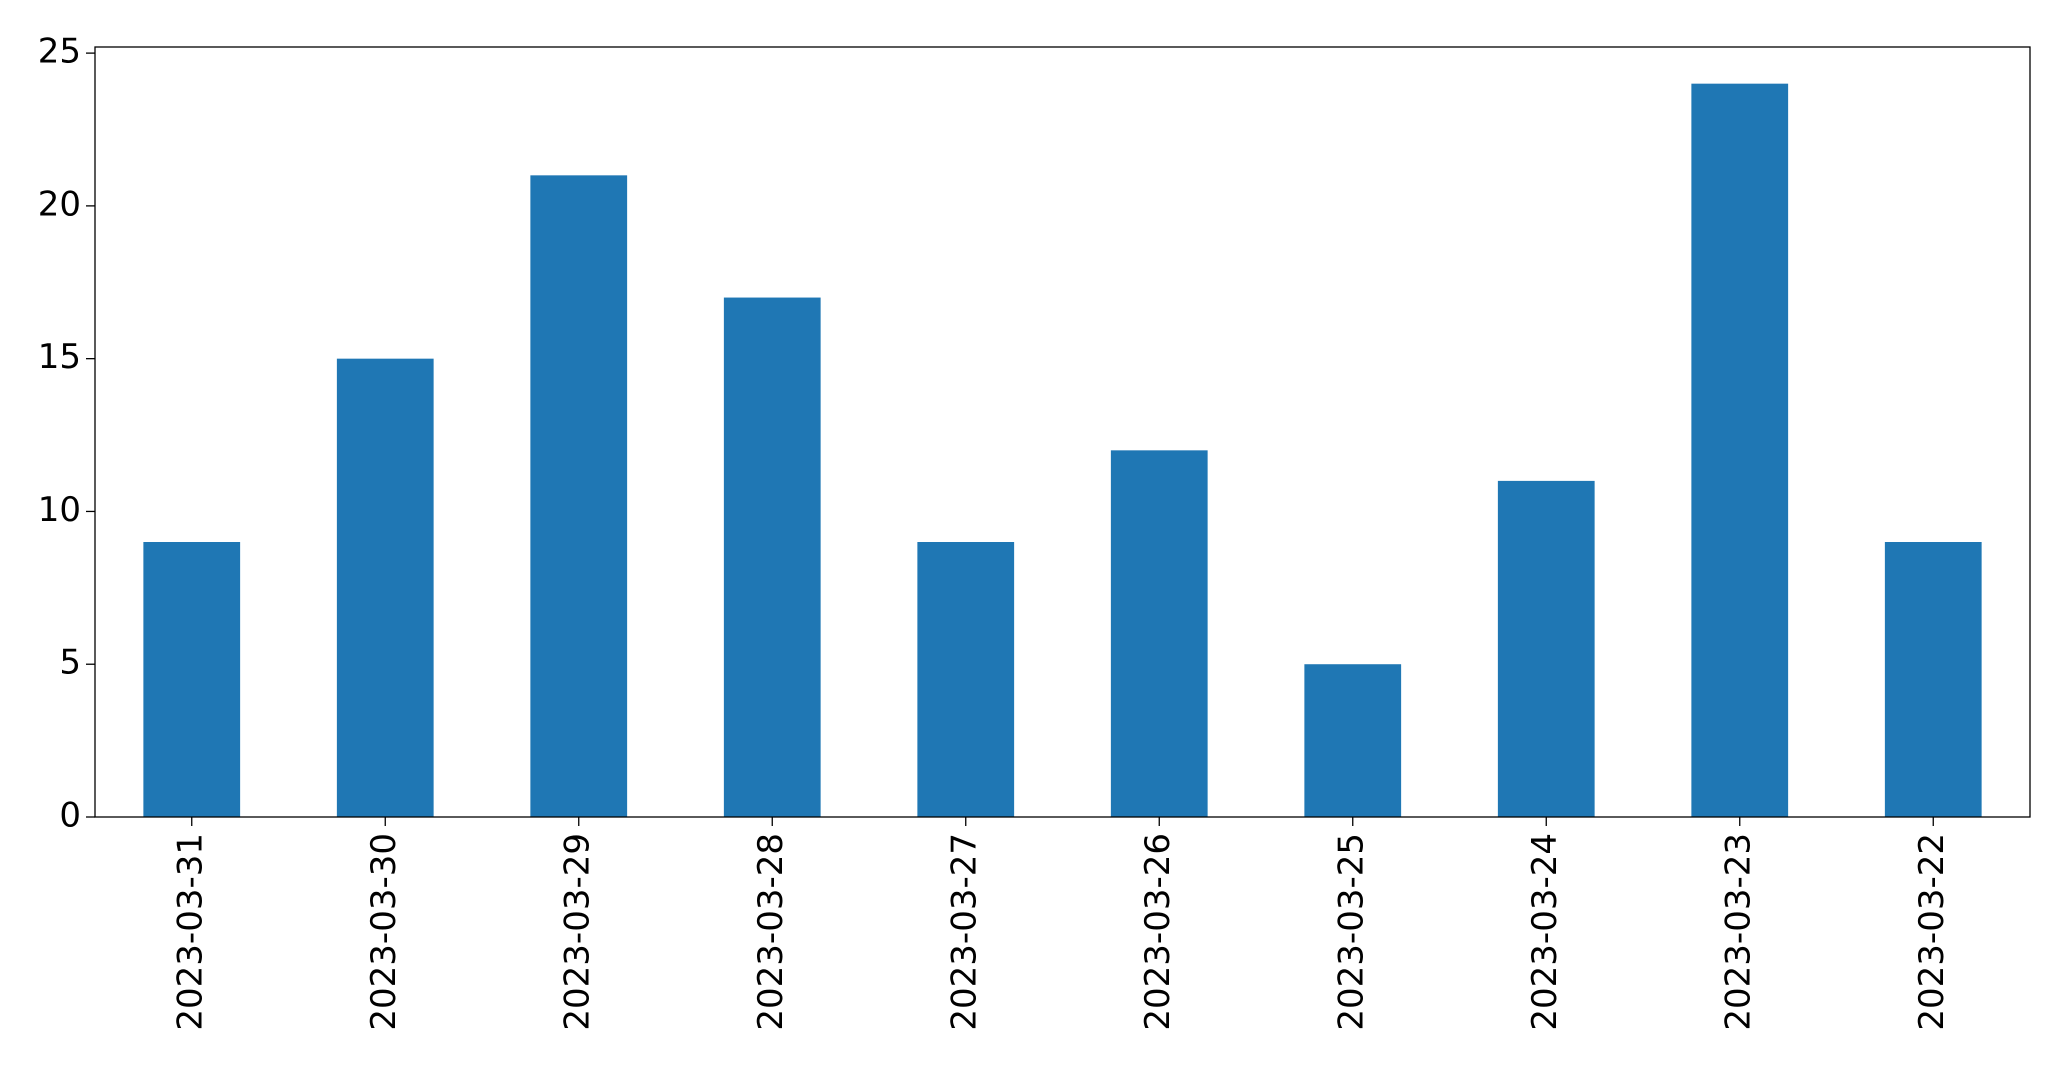 Image resolution: width=2071 pixels, height=1069 pixels. Describe the element at coordinates (384, 932) in the screenshot. I see `x-tick-label: 2023-03-30` at that location.